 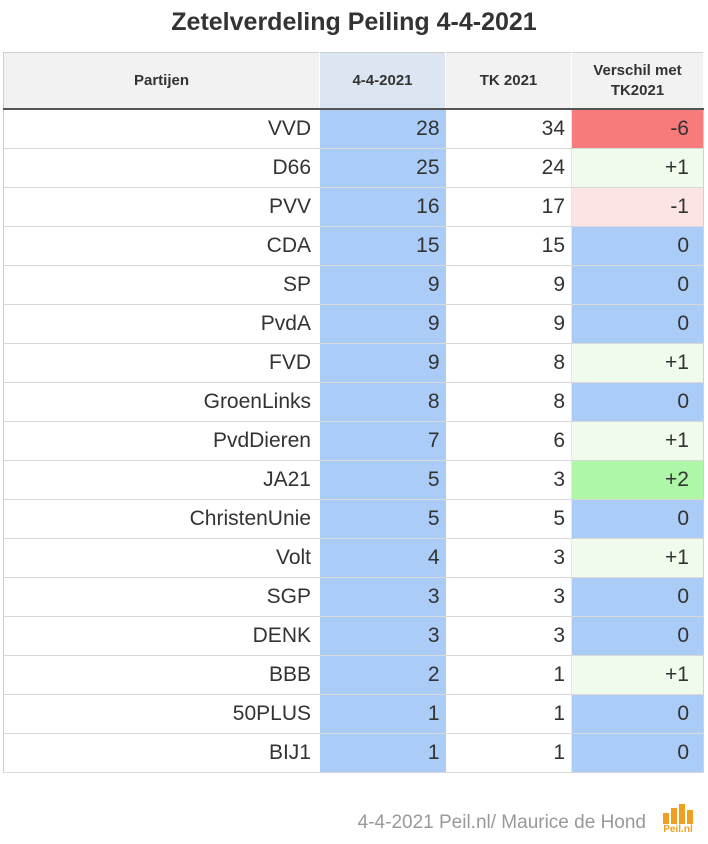 I want to click on poll-seats: 25, so click(x=382, y=168).